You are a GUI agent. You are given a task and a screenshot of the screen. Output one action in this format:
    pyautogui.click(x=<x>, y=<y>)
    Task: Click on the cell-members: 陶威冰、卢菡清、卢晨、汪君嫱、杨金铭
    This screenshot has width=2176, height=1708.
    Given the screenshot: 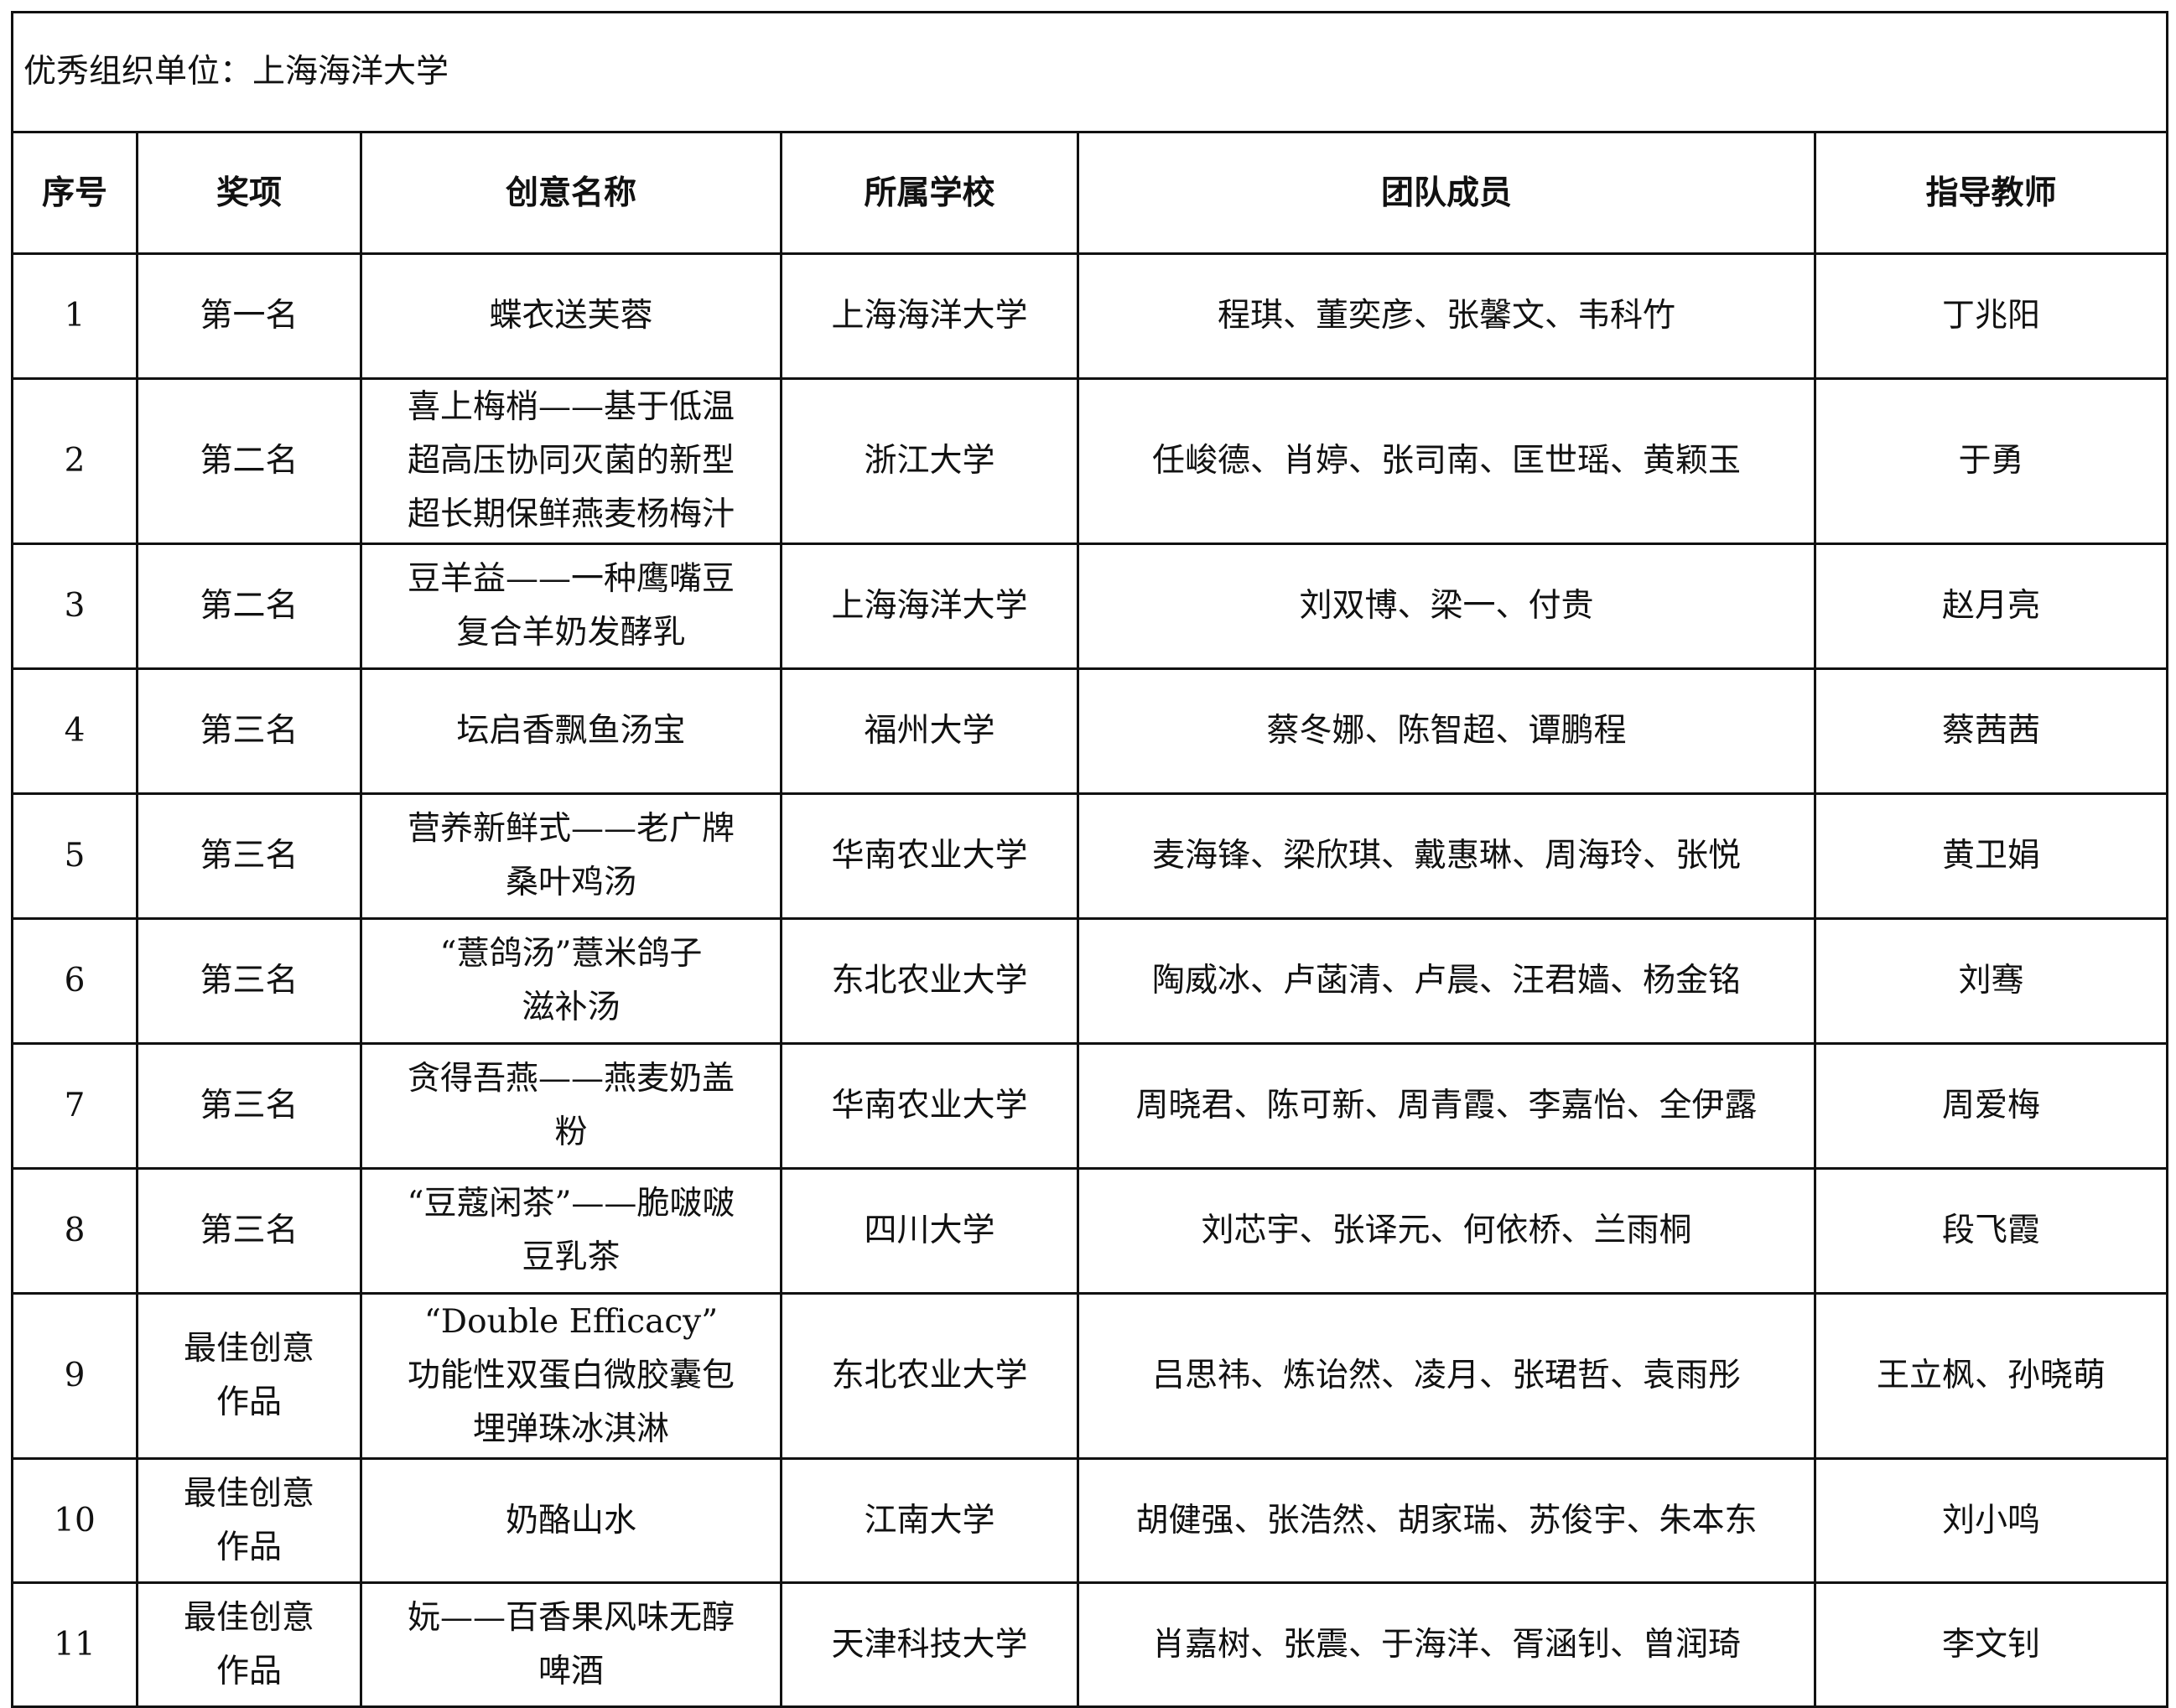 What is the action you would take?
    pyautogui.click(x=1446, y=981)
    